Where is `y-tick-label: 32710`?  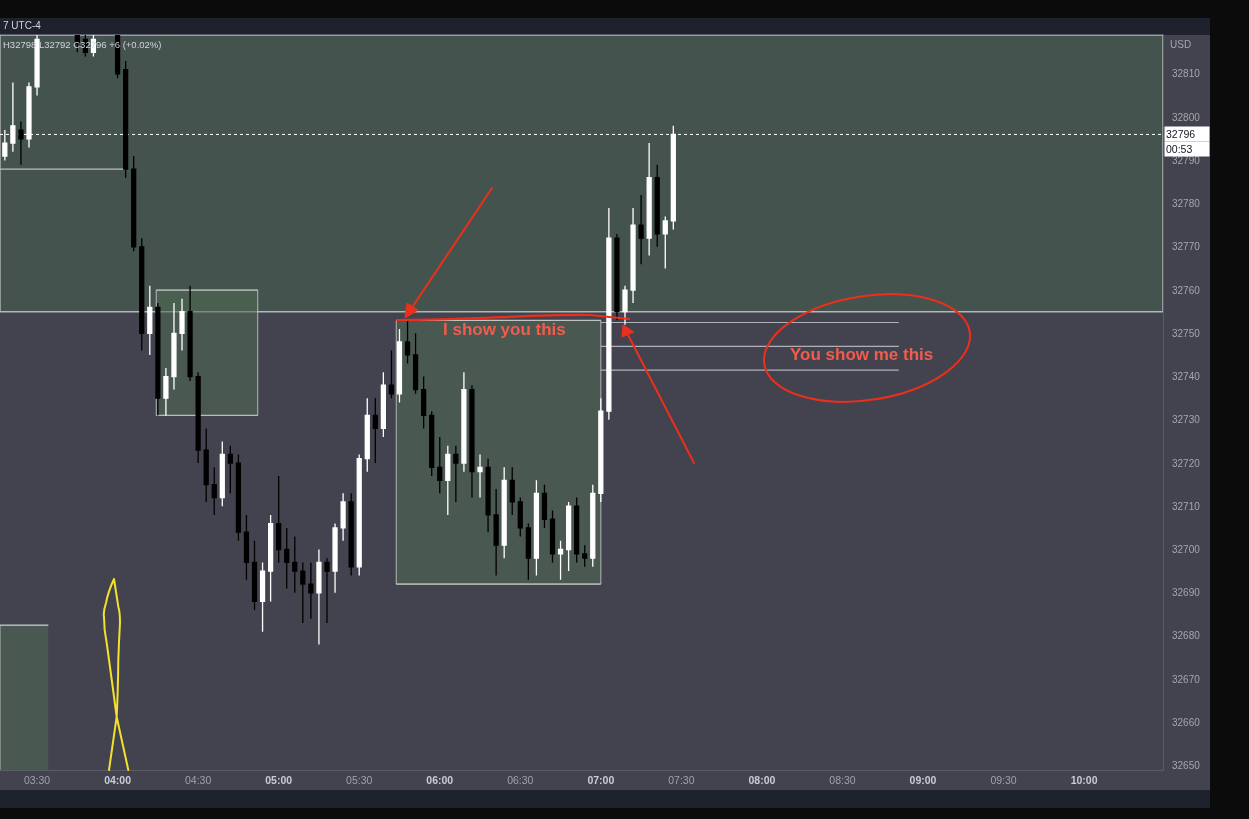 y-tick-label: 32710 is located at coordinates (1186, 506).